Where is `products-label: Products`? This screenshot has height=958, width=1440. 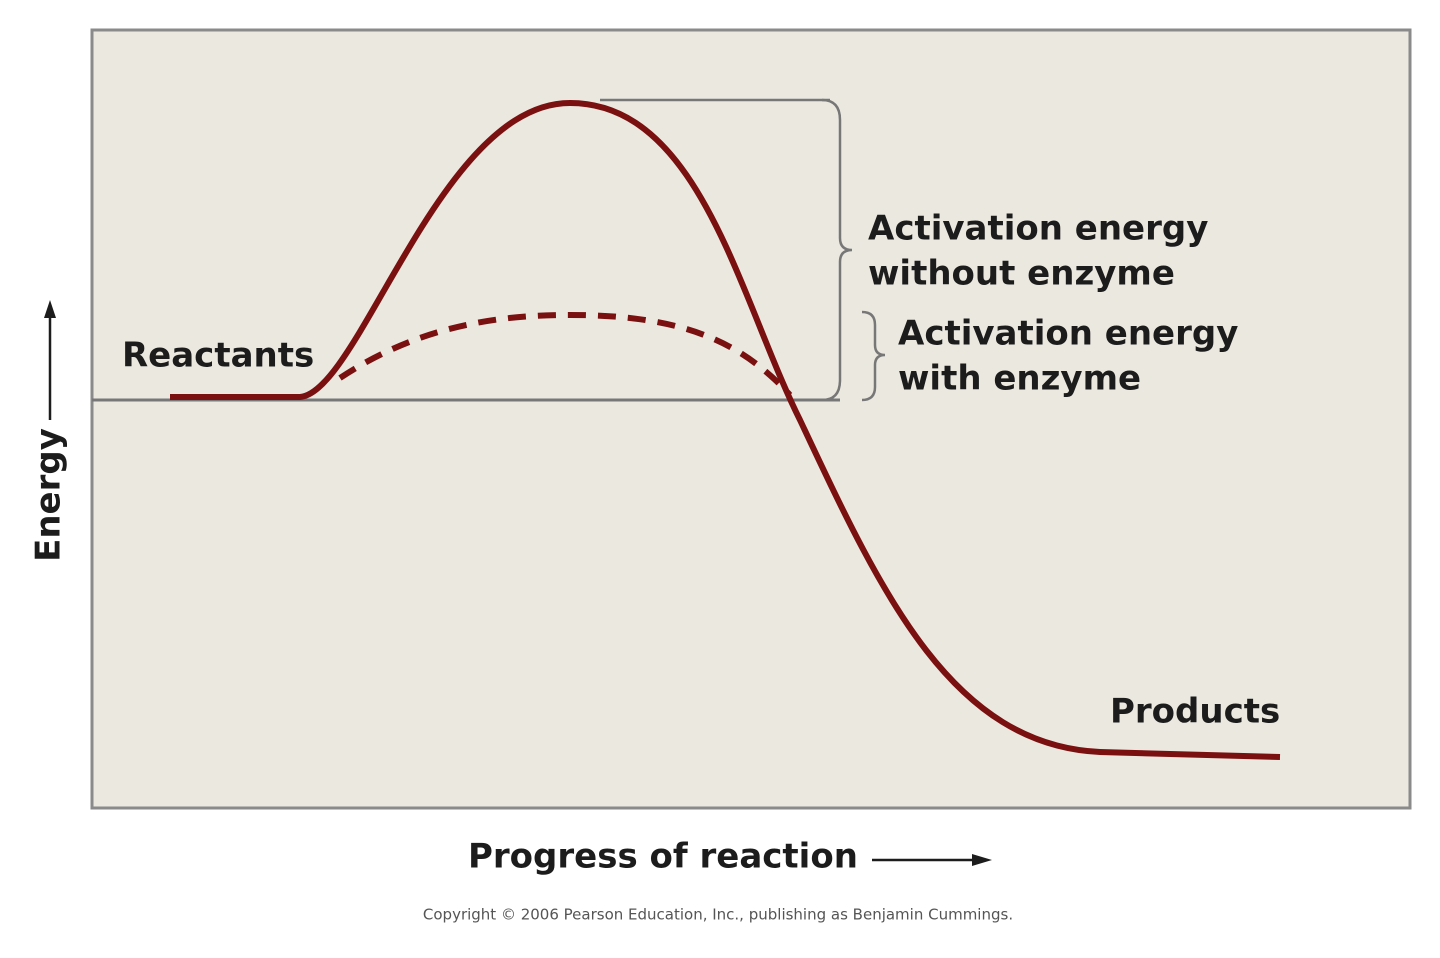
products-label: Products is located at coordinates (1195, 712).